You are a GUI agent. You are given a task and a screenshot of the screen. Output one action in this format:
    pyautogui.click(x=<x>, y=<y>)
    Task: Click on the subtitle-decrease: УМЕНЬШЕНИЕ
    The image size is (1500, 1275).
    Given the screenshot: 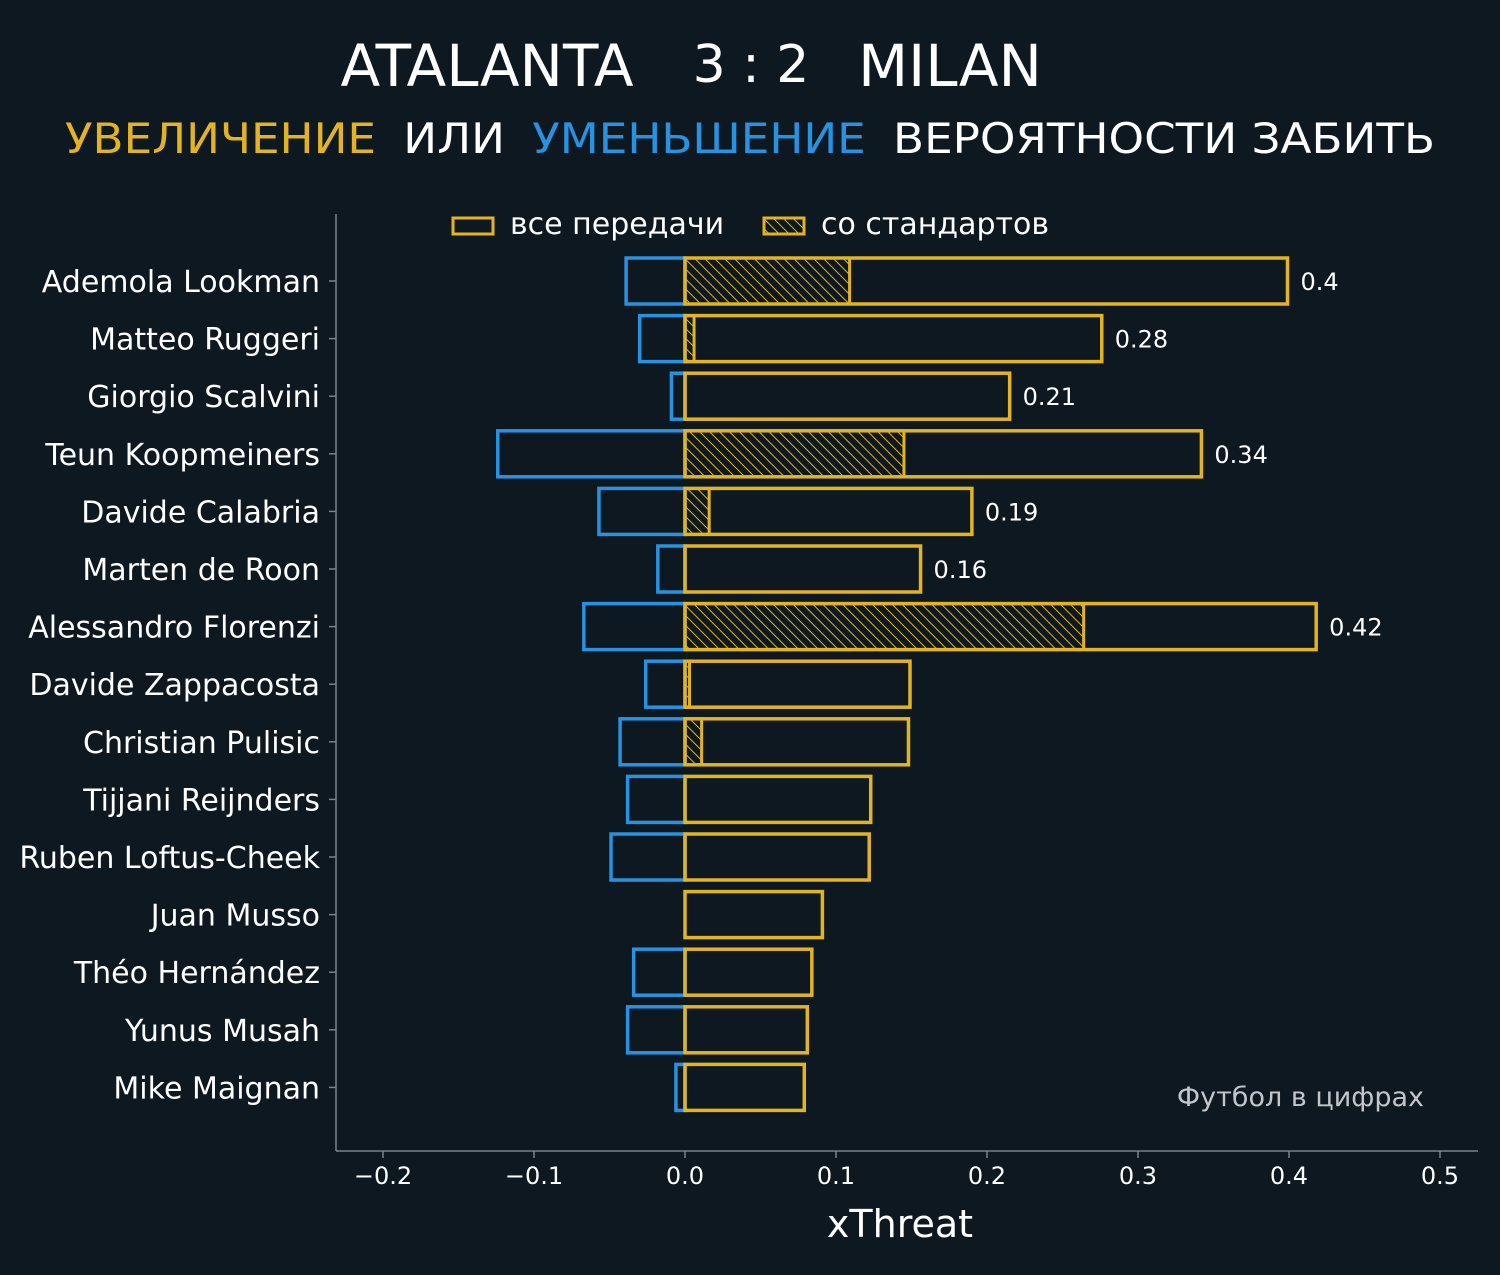 What is the action you would take?
    pyautogui.click(x=699, y=138)
    